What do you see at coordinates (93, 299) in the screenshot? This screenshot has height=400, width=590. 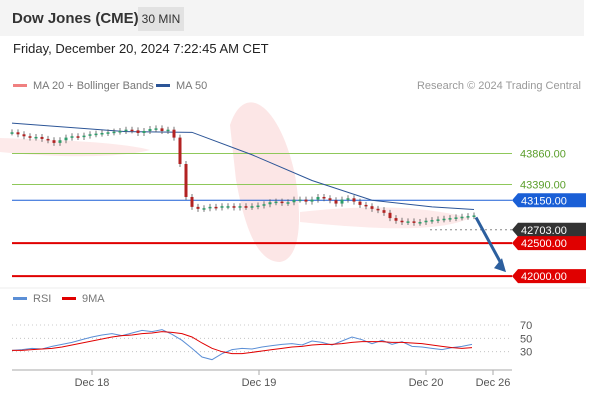 I see `legend-9ma-label: 9MA` at bounding box center [93, 299].